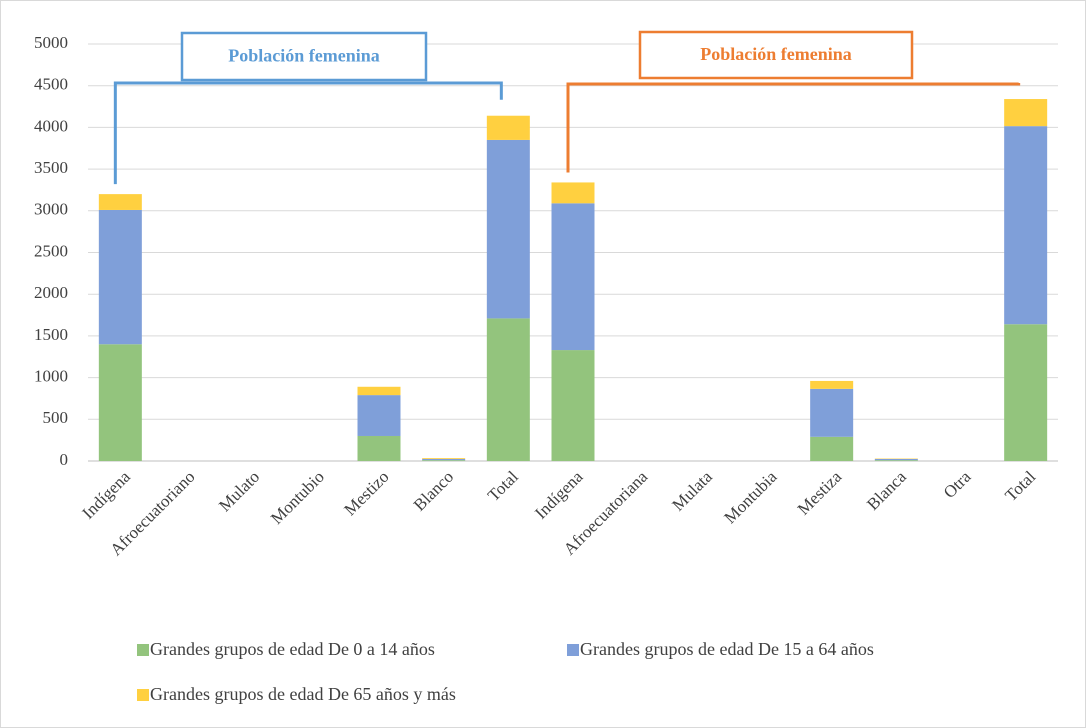 The width and height of the screenshot is (1086, 728). What do you see at coordinates (727, 649) in the screenshot?
I see `legend-label: Grandes grupos de edad De 15 a 64 años` at bounding box center [727, 649].